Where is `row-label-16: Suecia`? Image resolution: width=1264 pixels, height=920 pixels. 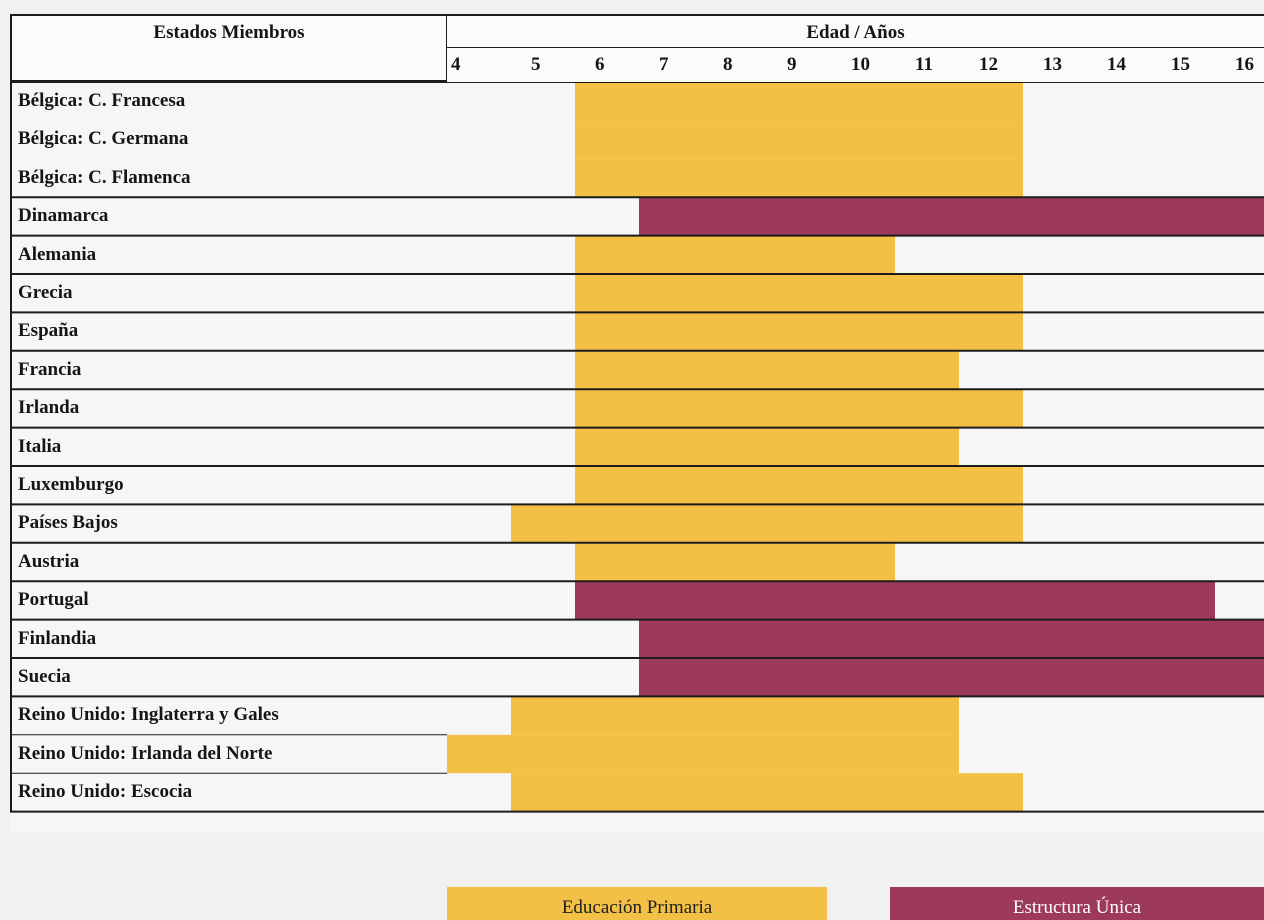 row-label-16: Suecia is located at coordinates (44, 676).